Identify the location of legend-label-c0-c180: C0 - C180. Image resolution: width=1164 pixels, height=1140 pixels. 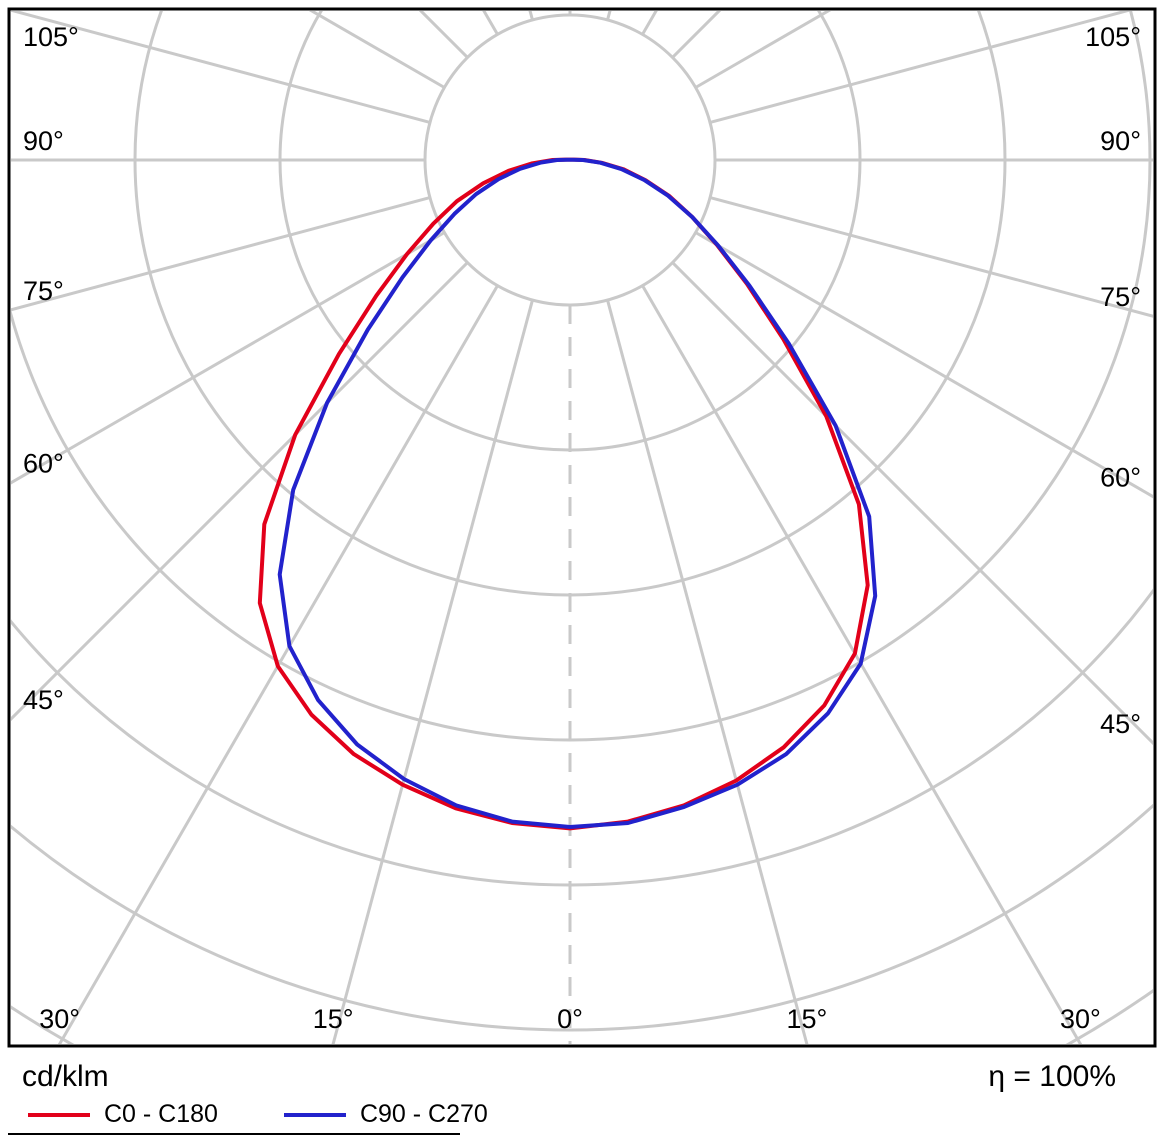
(161, 1114).